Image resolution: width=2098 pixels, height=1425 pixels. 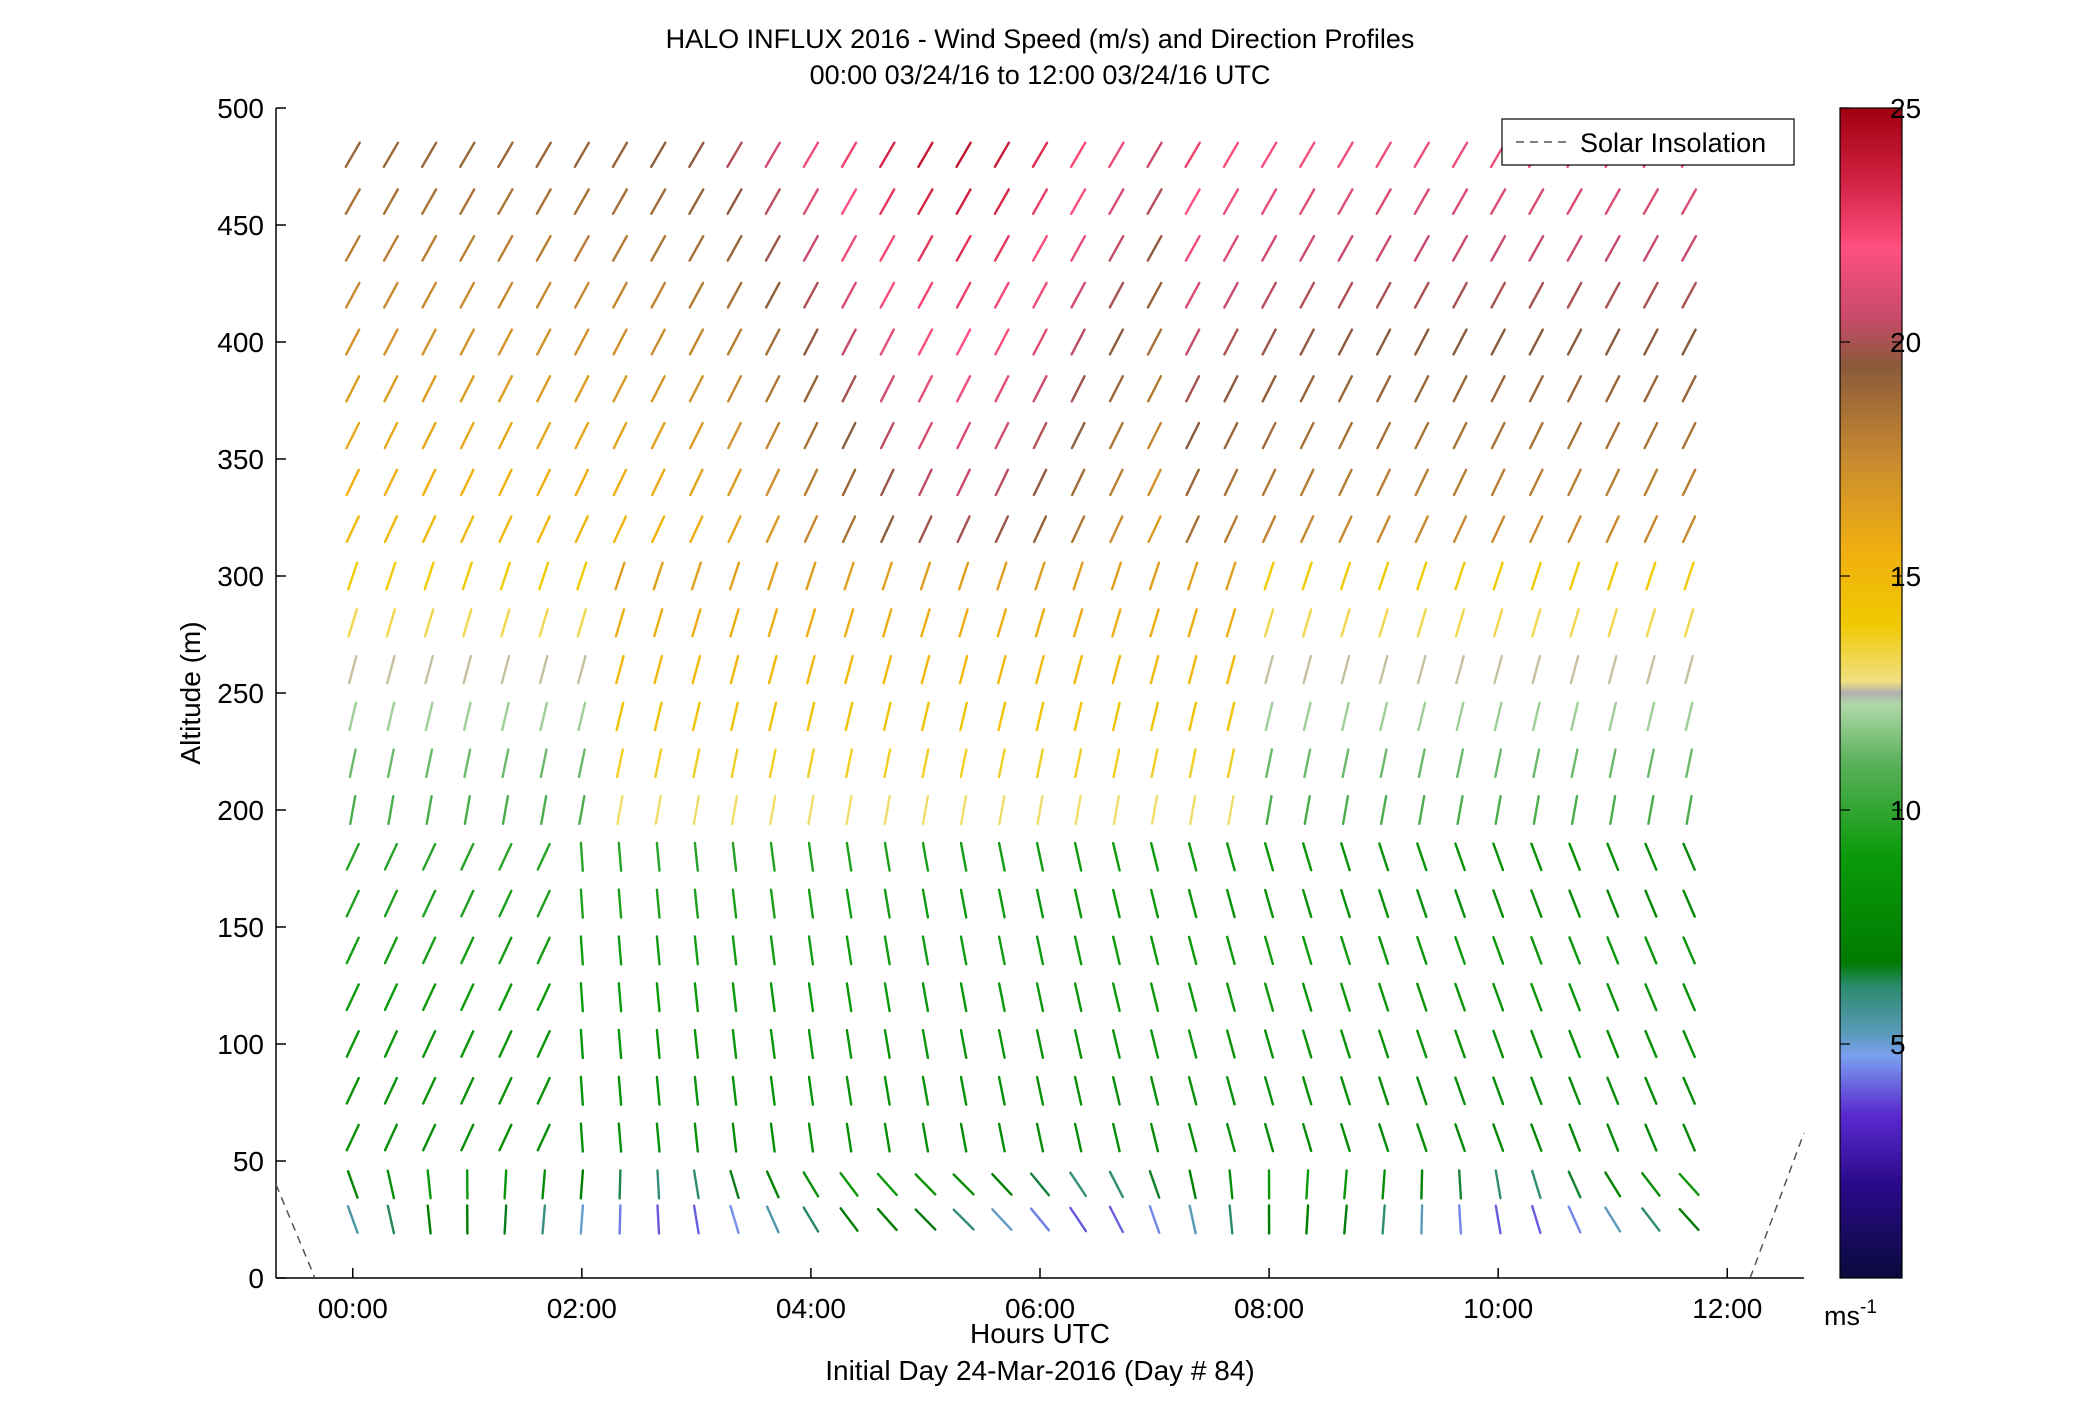 What do you see at coordinates (1648, 142) in the screenshot?
I see `legend: Solar Insolation` at bounding box center [1648, 142].